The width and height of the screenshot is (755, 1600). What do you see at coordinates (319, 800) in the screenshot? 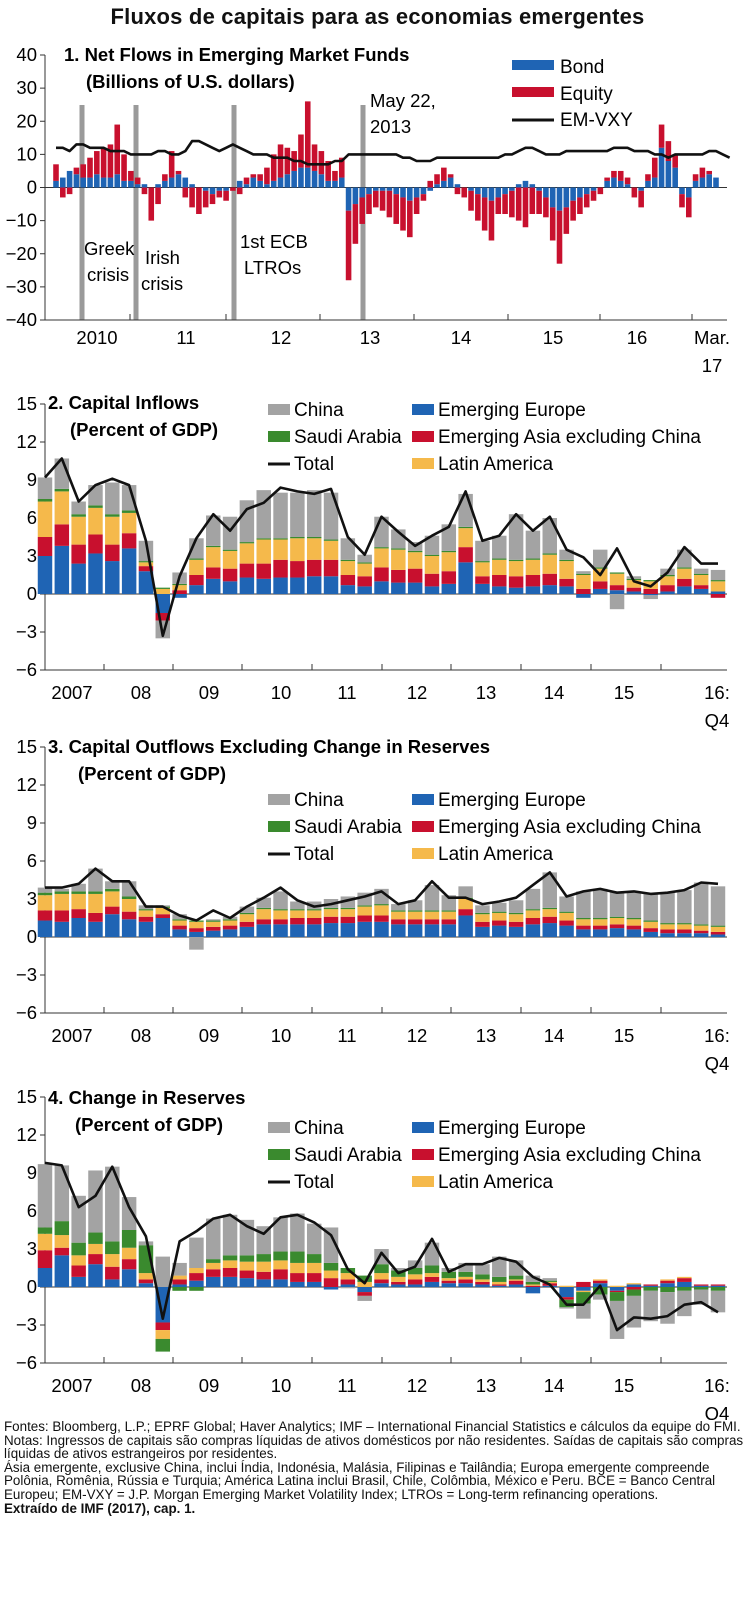
I see `legend-china-label: China` at bounding box center [319, 800].